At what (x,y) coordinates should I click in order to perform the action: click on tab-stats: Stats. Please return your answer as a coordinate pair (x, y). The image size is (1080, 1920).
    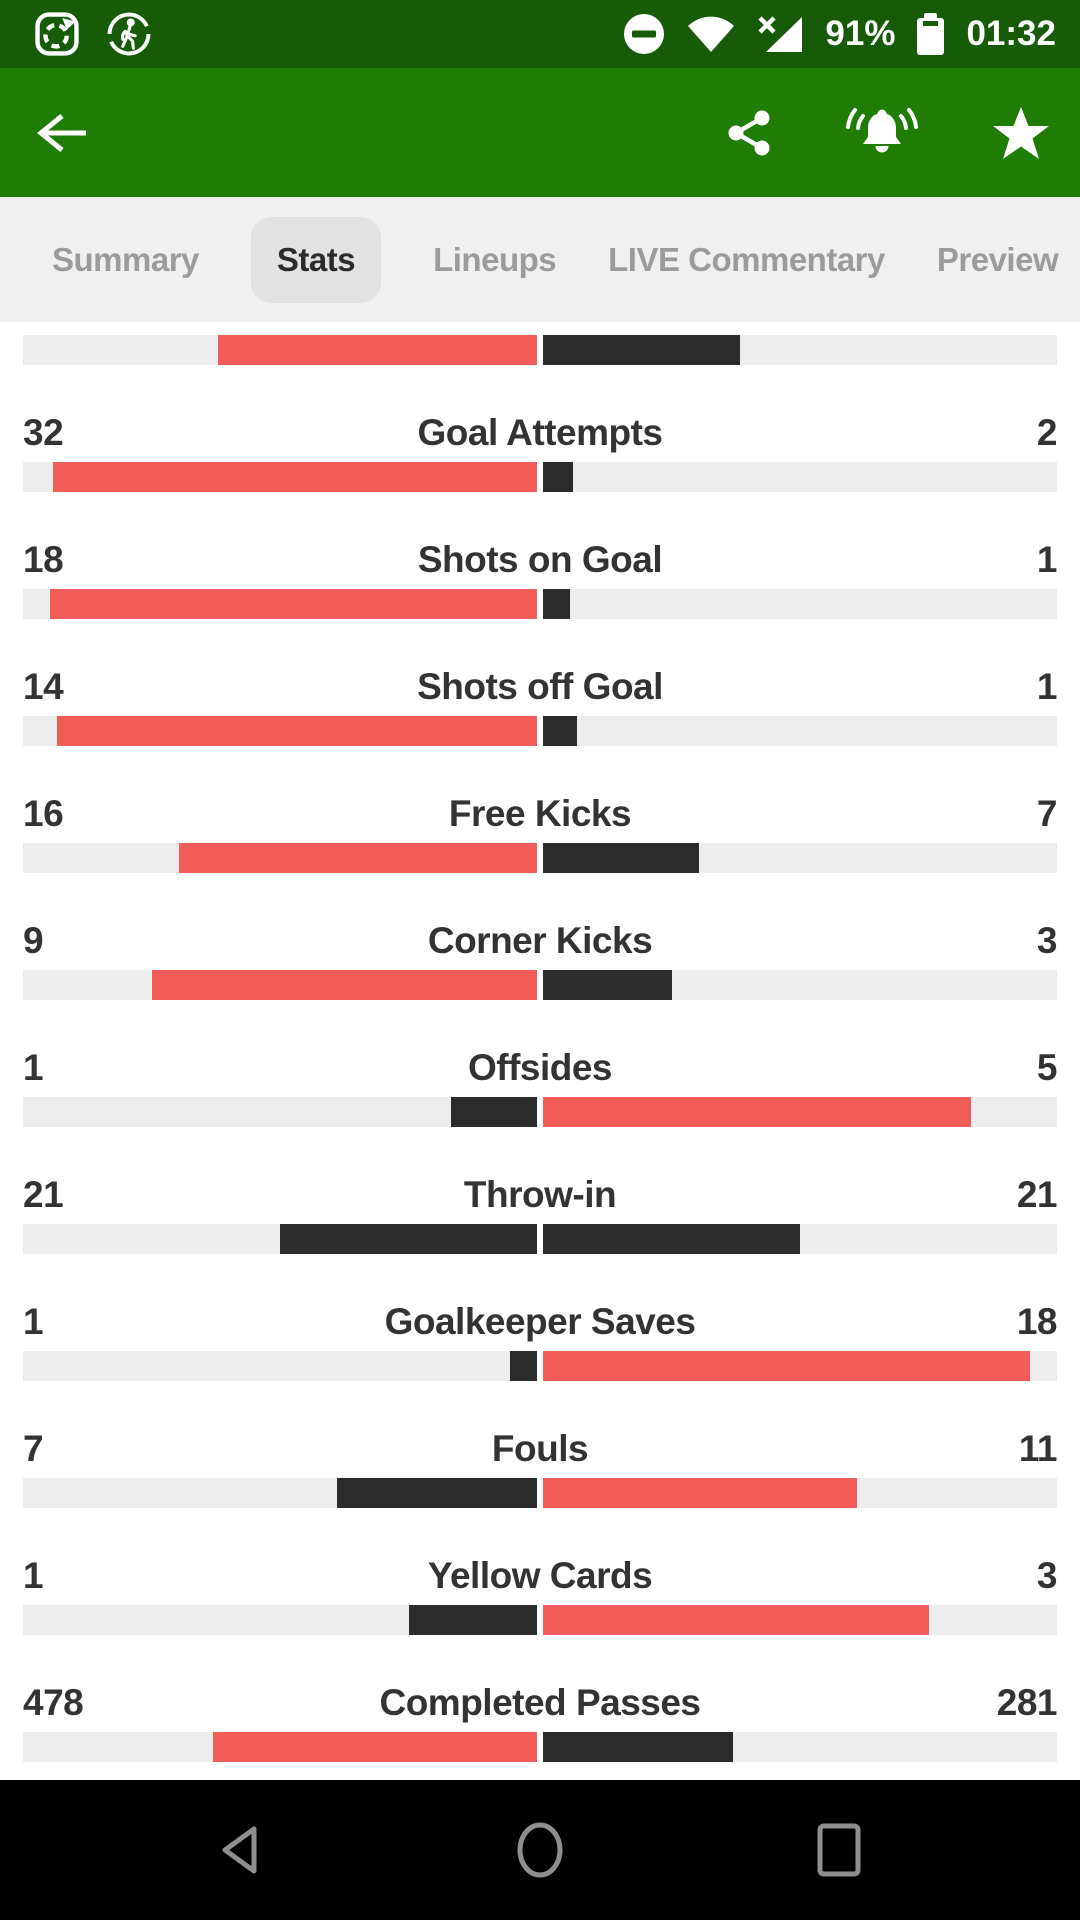
    Looking at the image, I should click on (316, 259).